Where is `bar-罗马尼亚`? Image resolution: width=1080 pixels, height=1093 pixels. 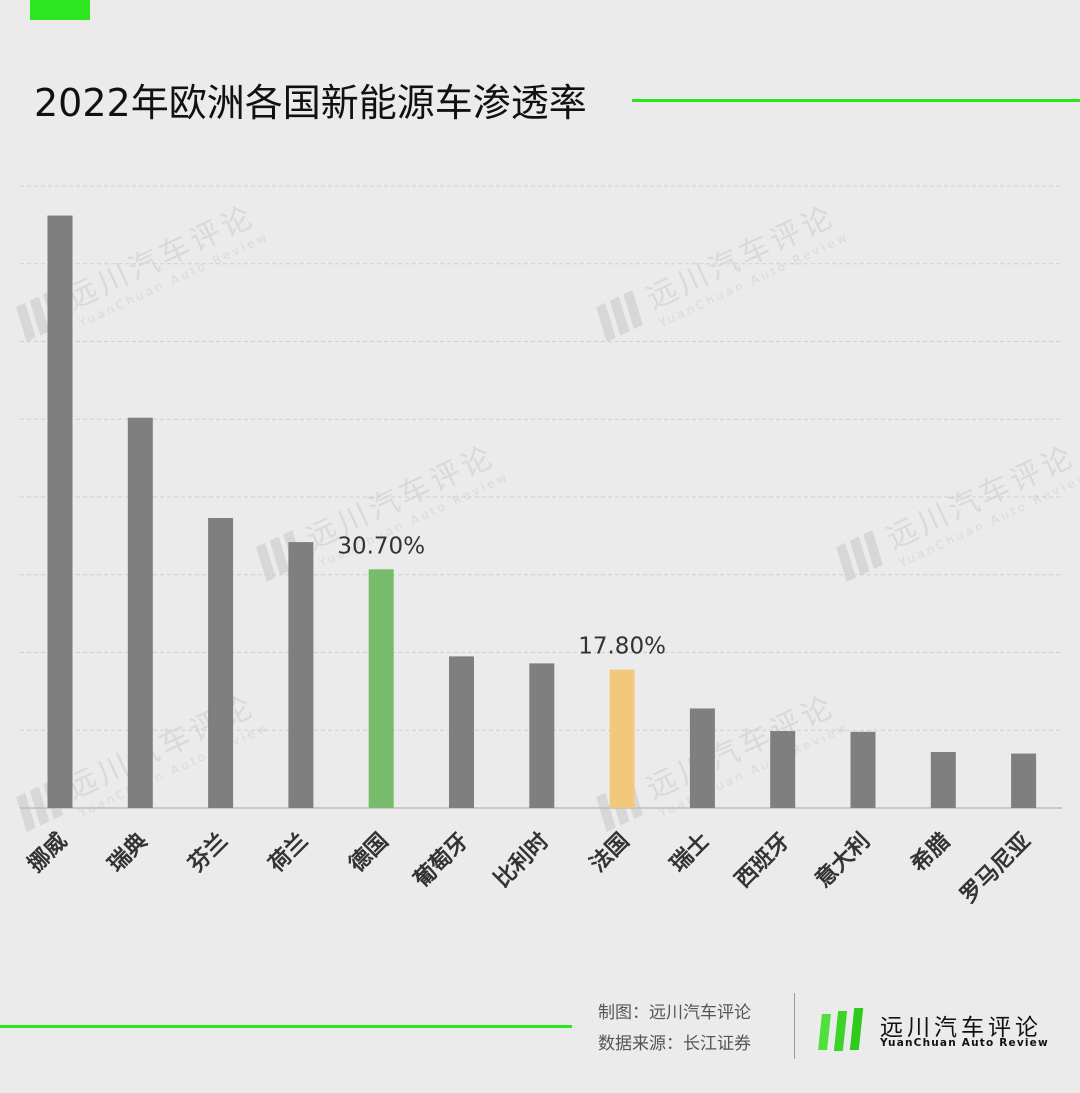 bar-罗马尼亚 is located at coordinates (1024, 780).